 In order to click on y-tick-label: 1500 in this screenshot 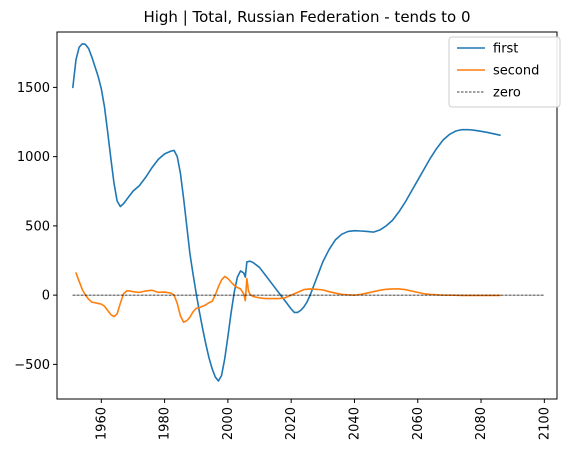, I will do `click(33, 88)`.